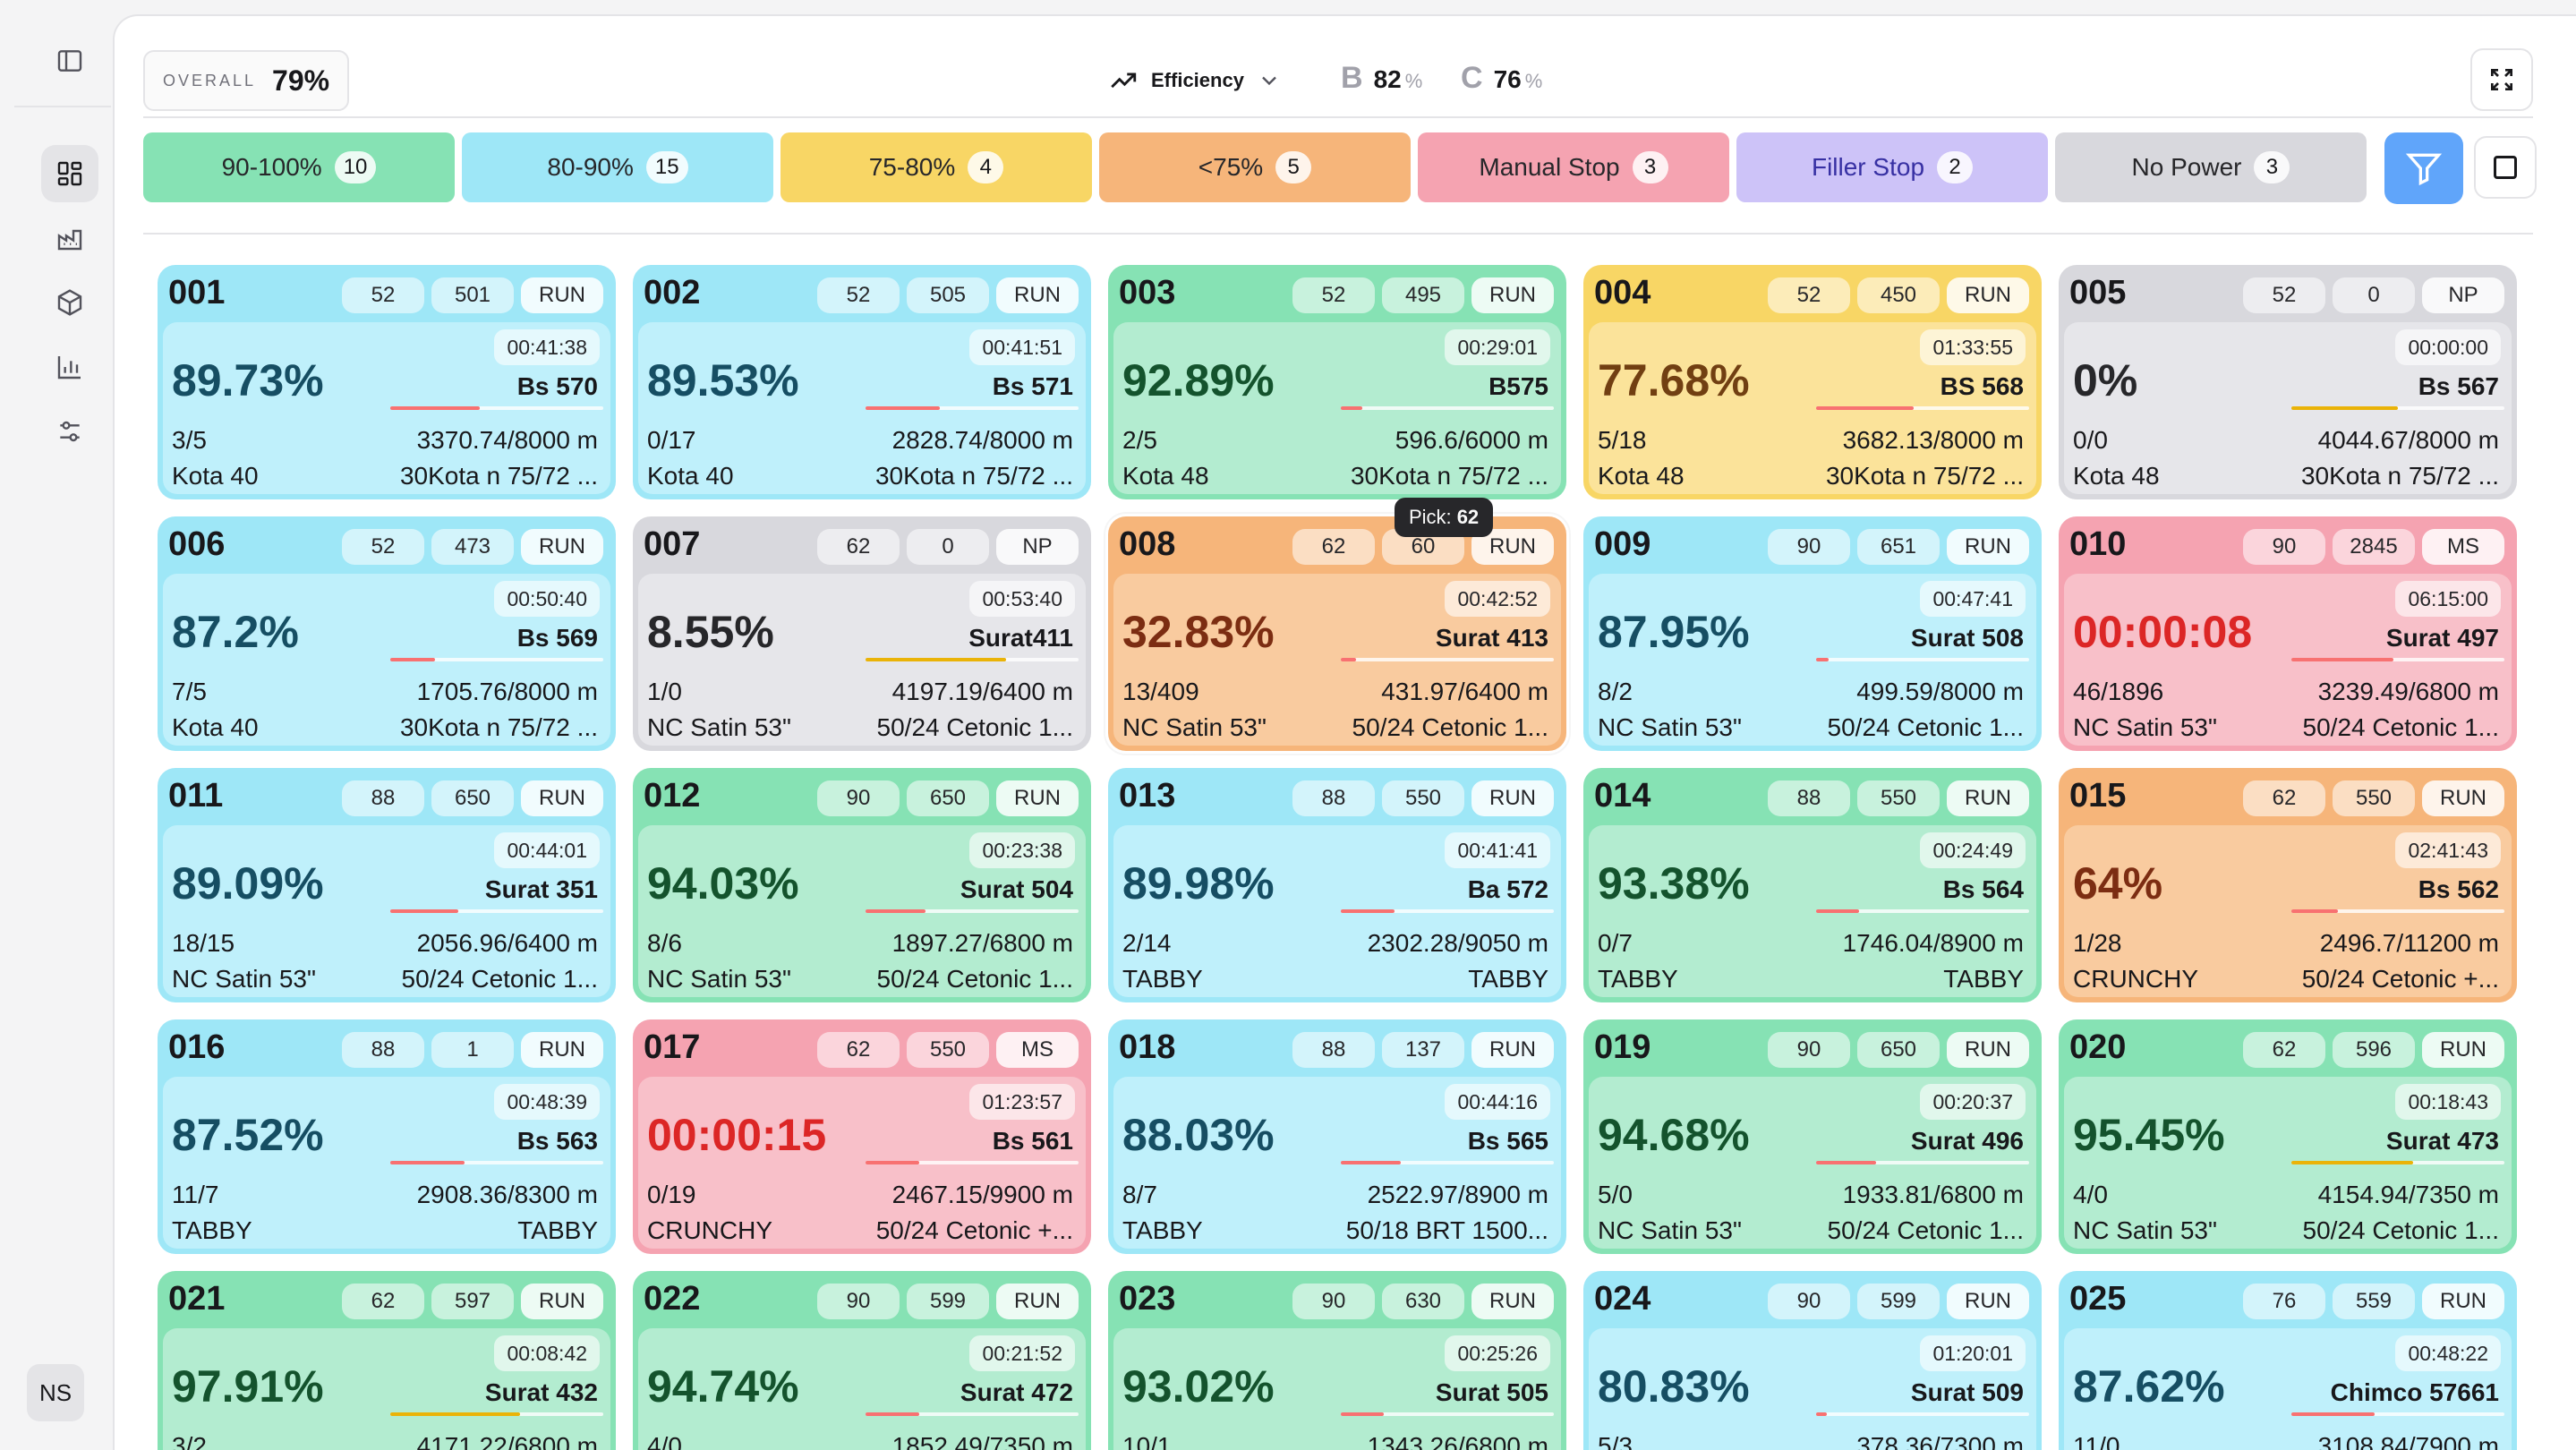 The height and width of the screenshot is (1450, 2576). Describe the element at coordinates (1573, 167) in the screenshot. I see `filter-chip: Manual Stop 3` at that location.